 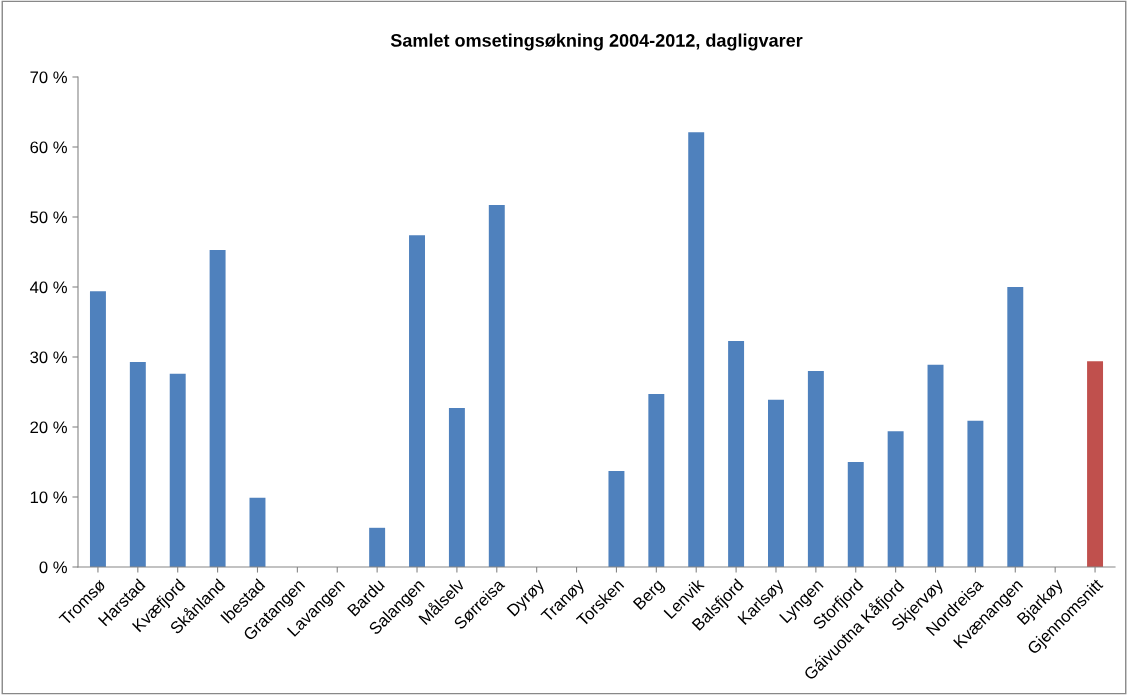 What do you see at coordinates (48, 217) in the screenshot?
I see `y-tick-label: 50 %` at bounding box center [48, 217].